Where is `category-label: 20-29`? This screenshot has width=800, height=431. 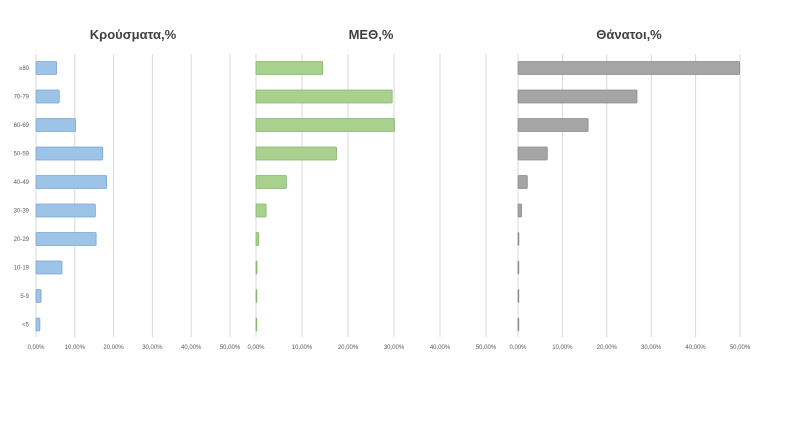
category-label: 20-29 is located at coordinates (22, 240).